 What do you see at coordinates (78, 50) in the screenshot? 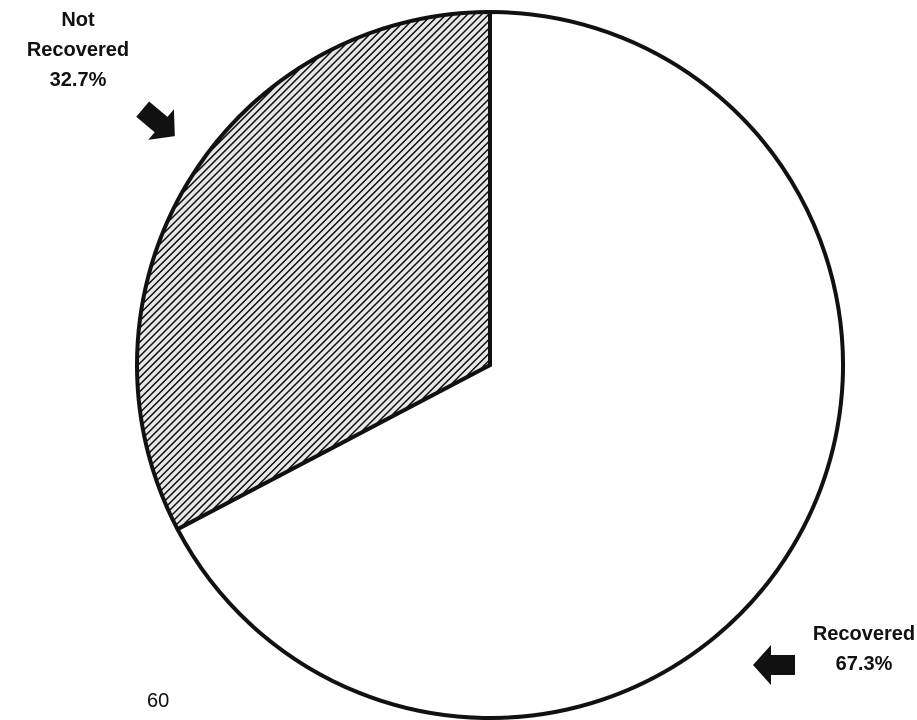
I see `slice-label-not-recovered: Not Recovered 32.7%` at bounding box center [78, 50].